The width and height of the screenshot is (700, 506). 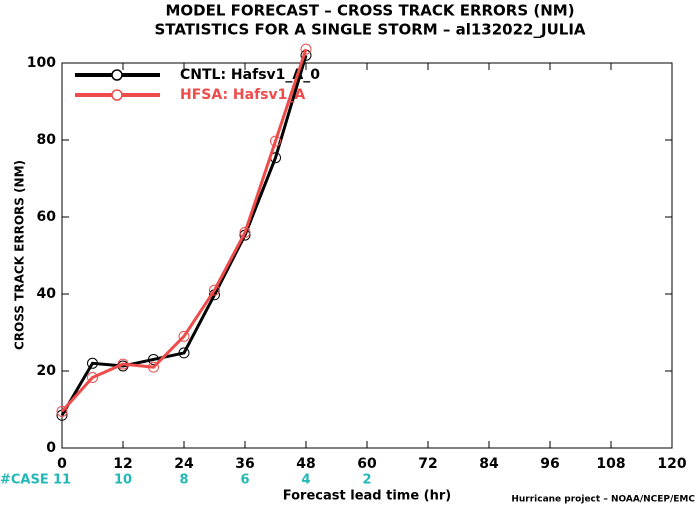 I want to click on x-tick-label: 60, so click(x=367, y=464).